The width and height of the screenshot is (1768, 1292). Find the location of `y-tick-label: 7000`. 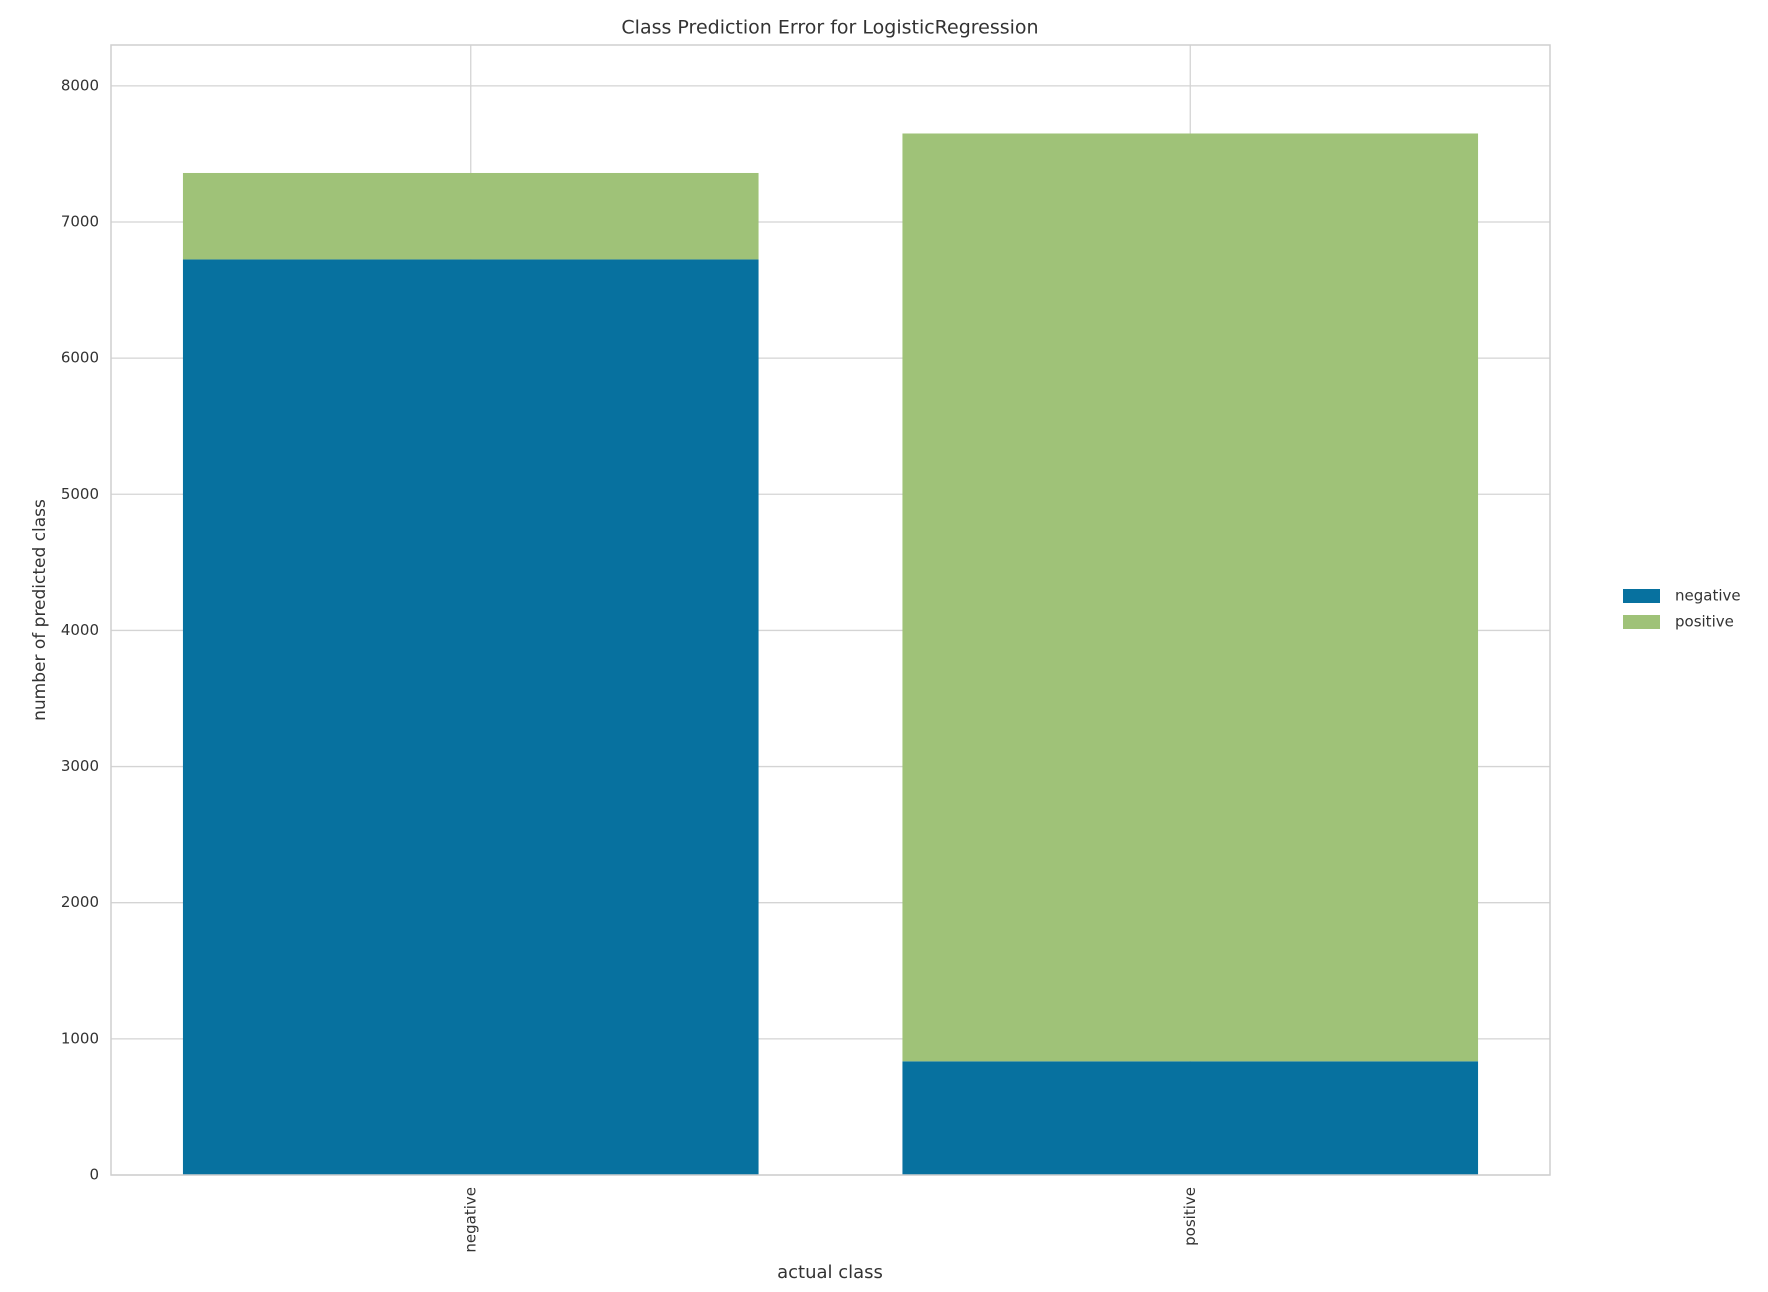

y-tick-label: 7000 is located at coordinates (80, 221).